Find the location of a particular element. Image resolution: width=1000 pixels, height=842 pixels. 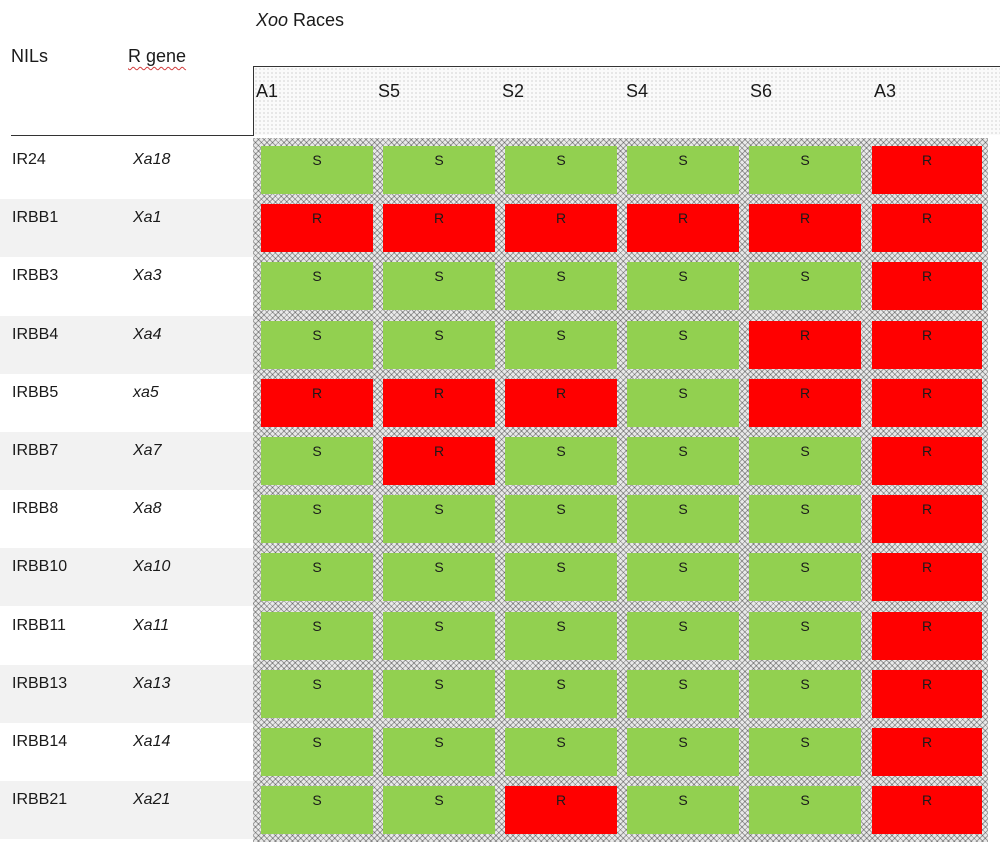

nil-label: IRBB8 is located at coordinates (35, 509).